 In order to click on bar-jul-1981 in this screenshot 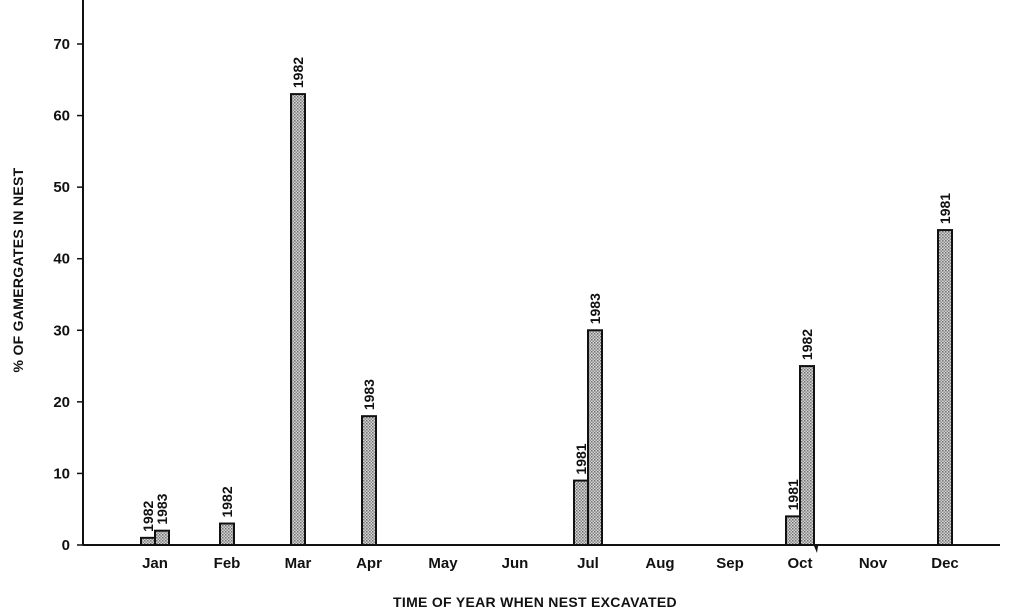, I will do `click(581, 513)`.